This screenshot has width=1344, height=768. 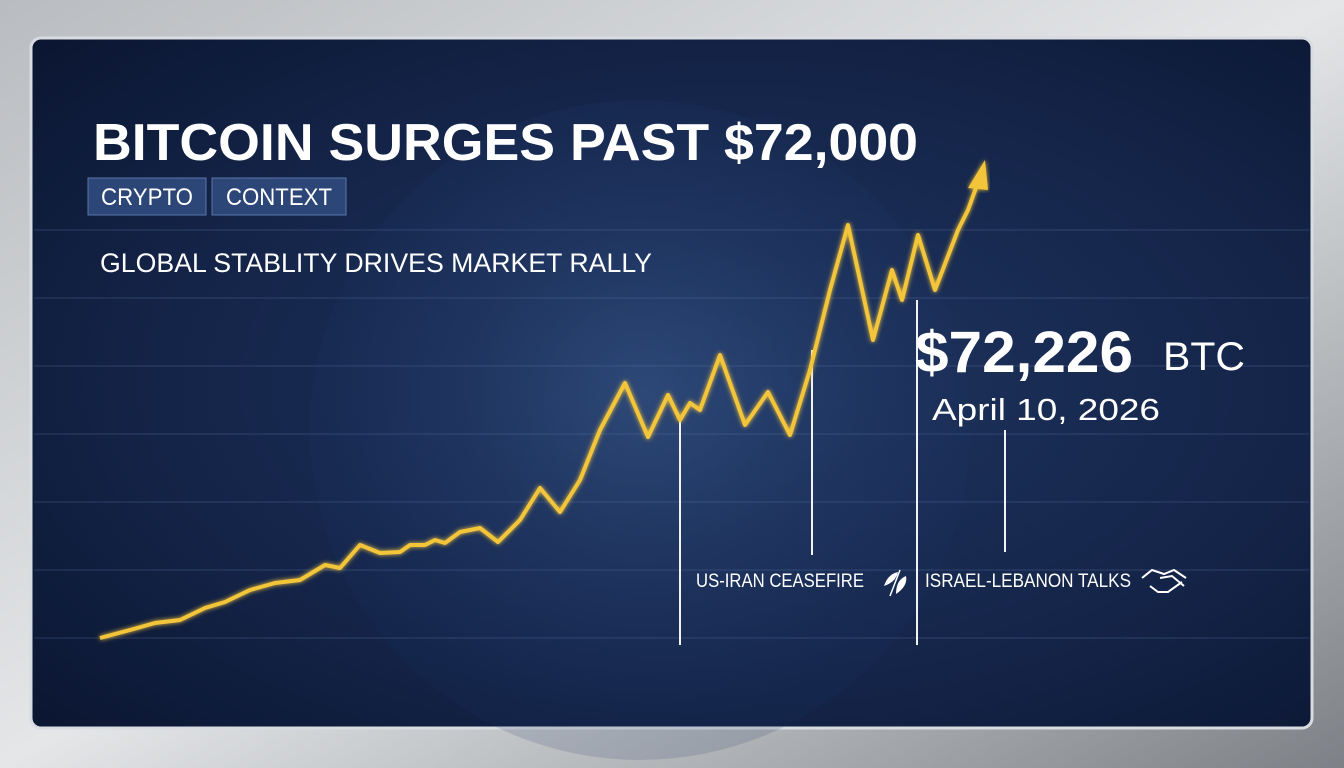 I want to click on handshake-icon, so click(x=1164, y=580).